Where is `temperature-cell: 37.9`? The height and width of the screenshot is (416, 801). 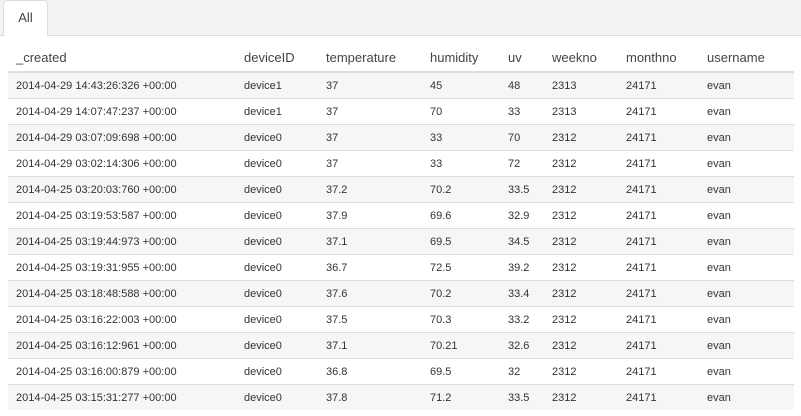 temperature-cell: 37.9 is located at coordinates (370, 215).